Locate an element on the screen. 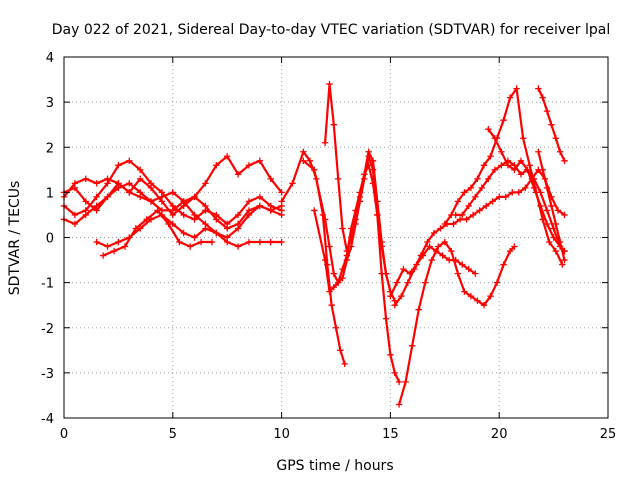 This screenshot has width=640, height=480. y-tick-label: 4 is located at coordinates (50, 58).